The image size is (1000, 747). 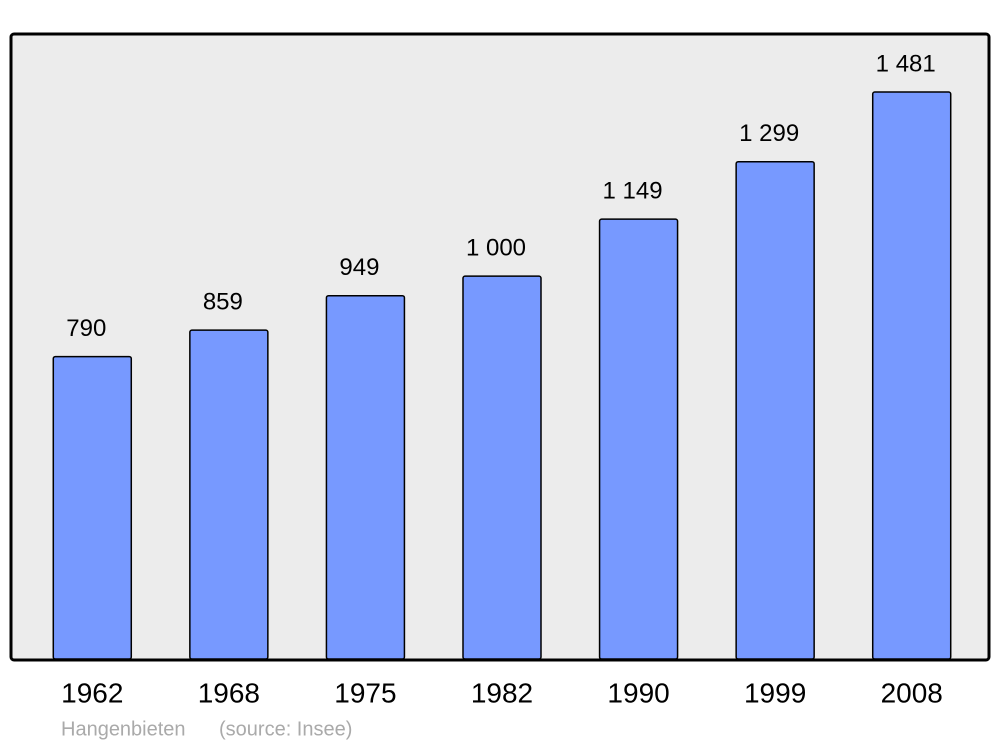 What do you see at coordinates (92, 692) in the screenshot?
I see `x-tick-label: 1962` at bounding box center [92, 692].